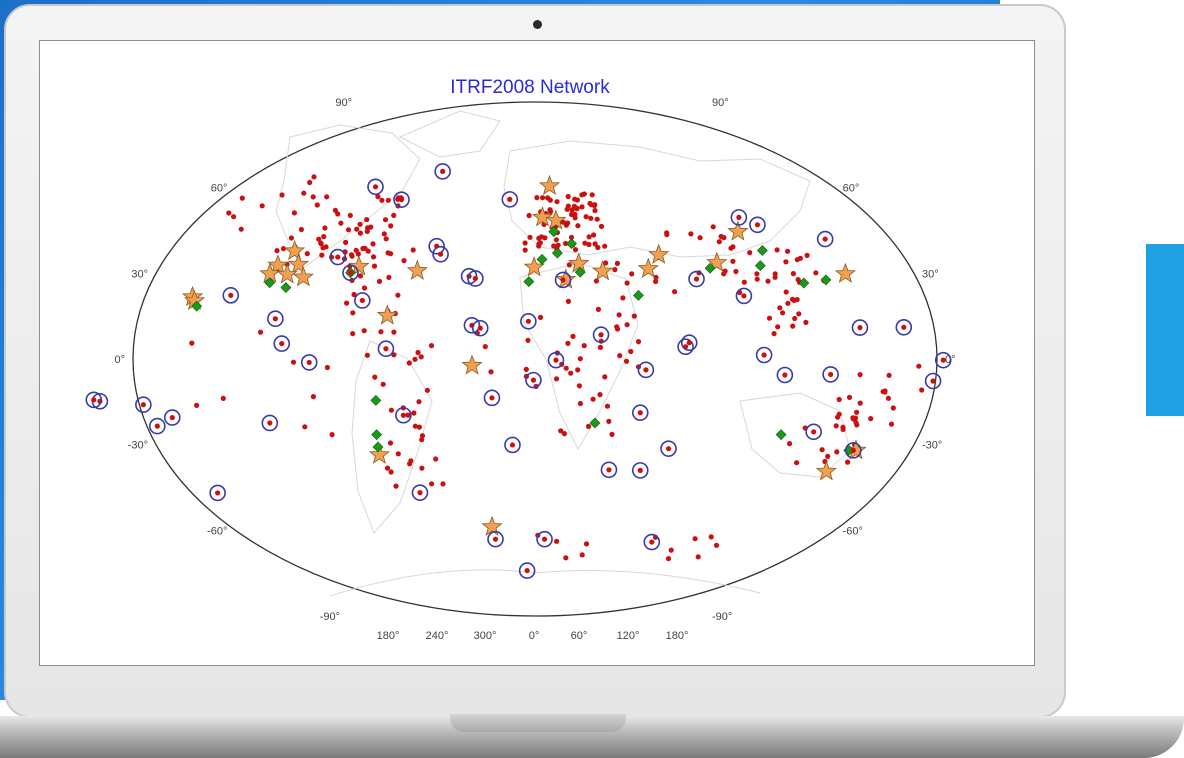  Describe the element at coordinates (139, 274) in the screenshot. I see `lat-label-left: 30°` at that location.